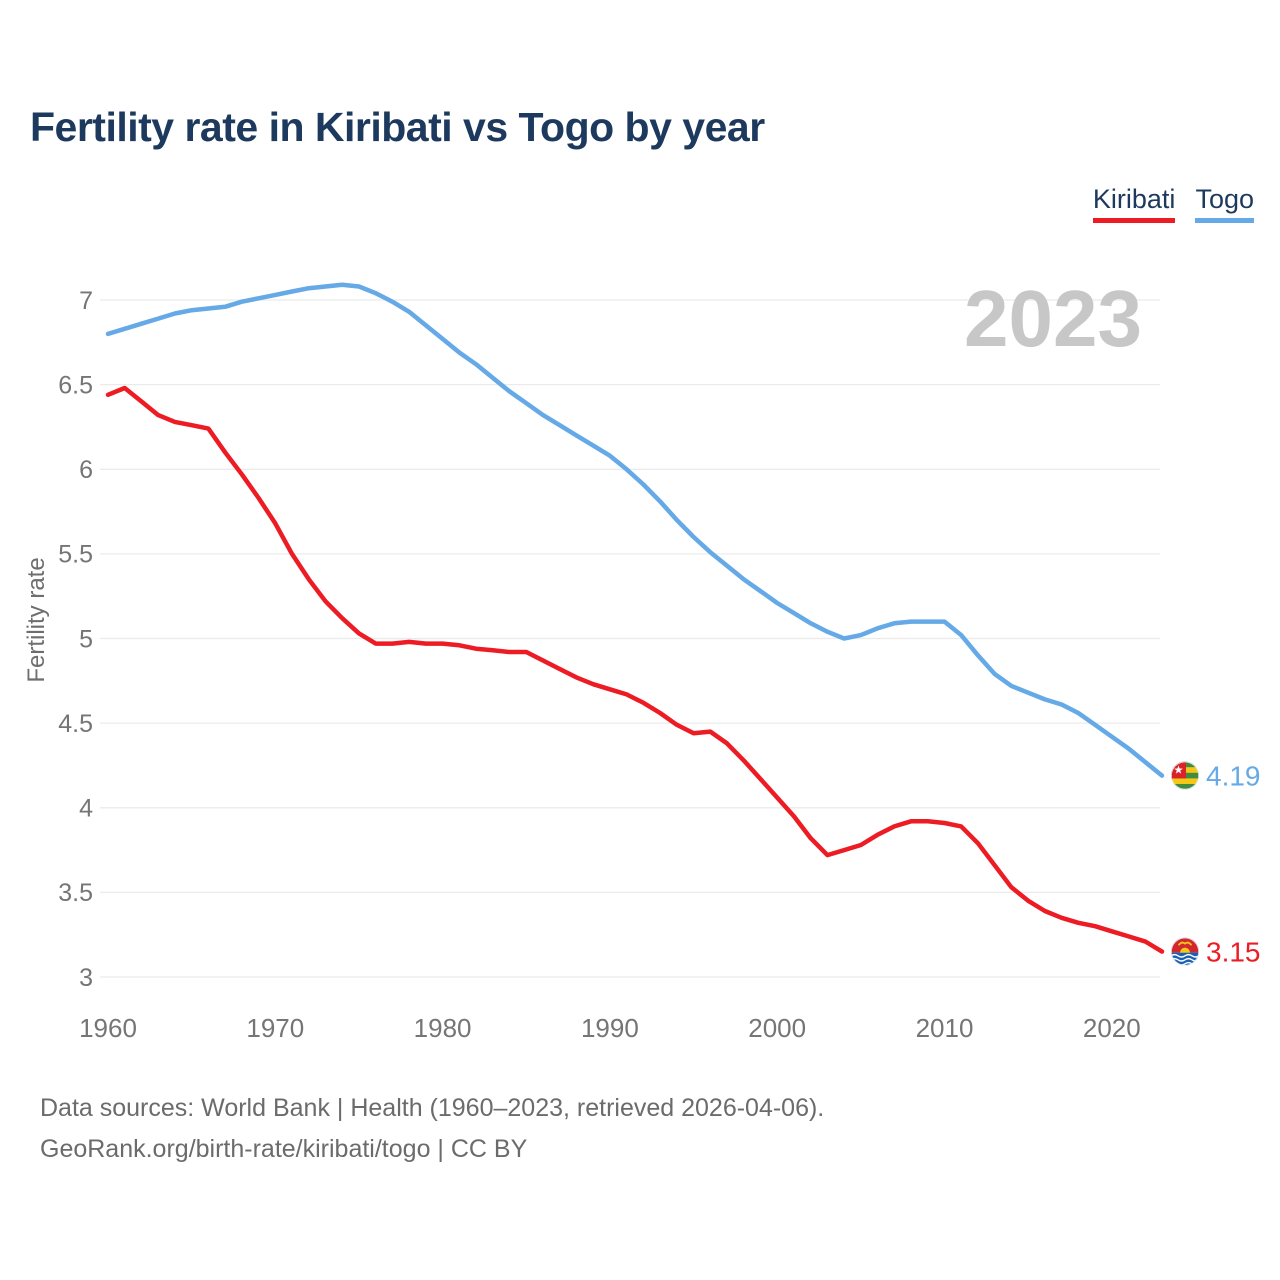  I want to click on x-tick-label: 2000, so click(777, 1028).